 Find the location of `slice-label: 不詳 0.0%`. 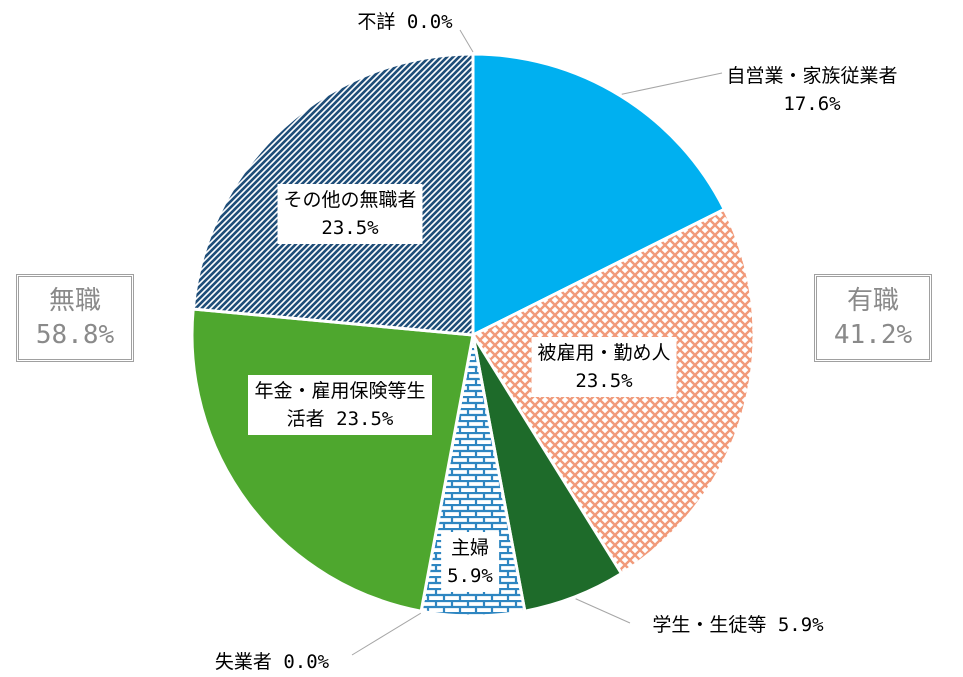

slice-label: 不詳 0.0% is located at coordinates (404, 22).